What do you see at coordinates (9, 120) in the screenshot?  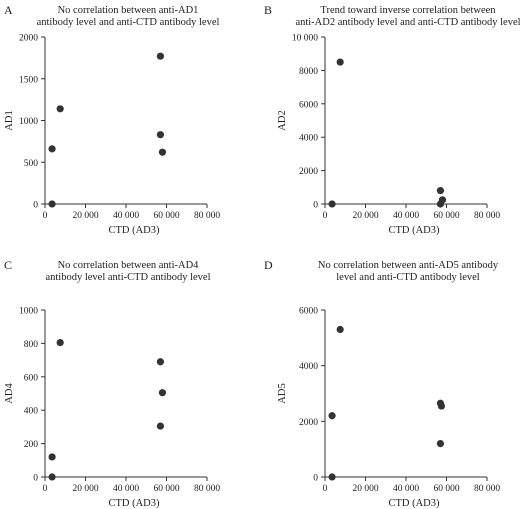 I see `chart-a-y-axis-label: AD1` at bounding box center [9, 120].